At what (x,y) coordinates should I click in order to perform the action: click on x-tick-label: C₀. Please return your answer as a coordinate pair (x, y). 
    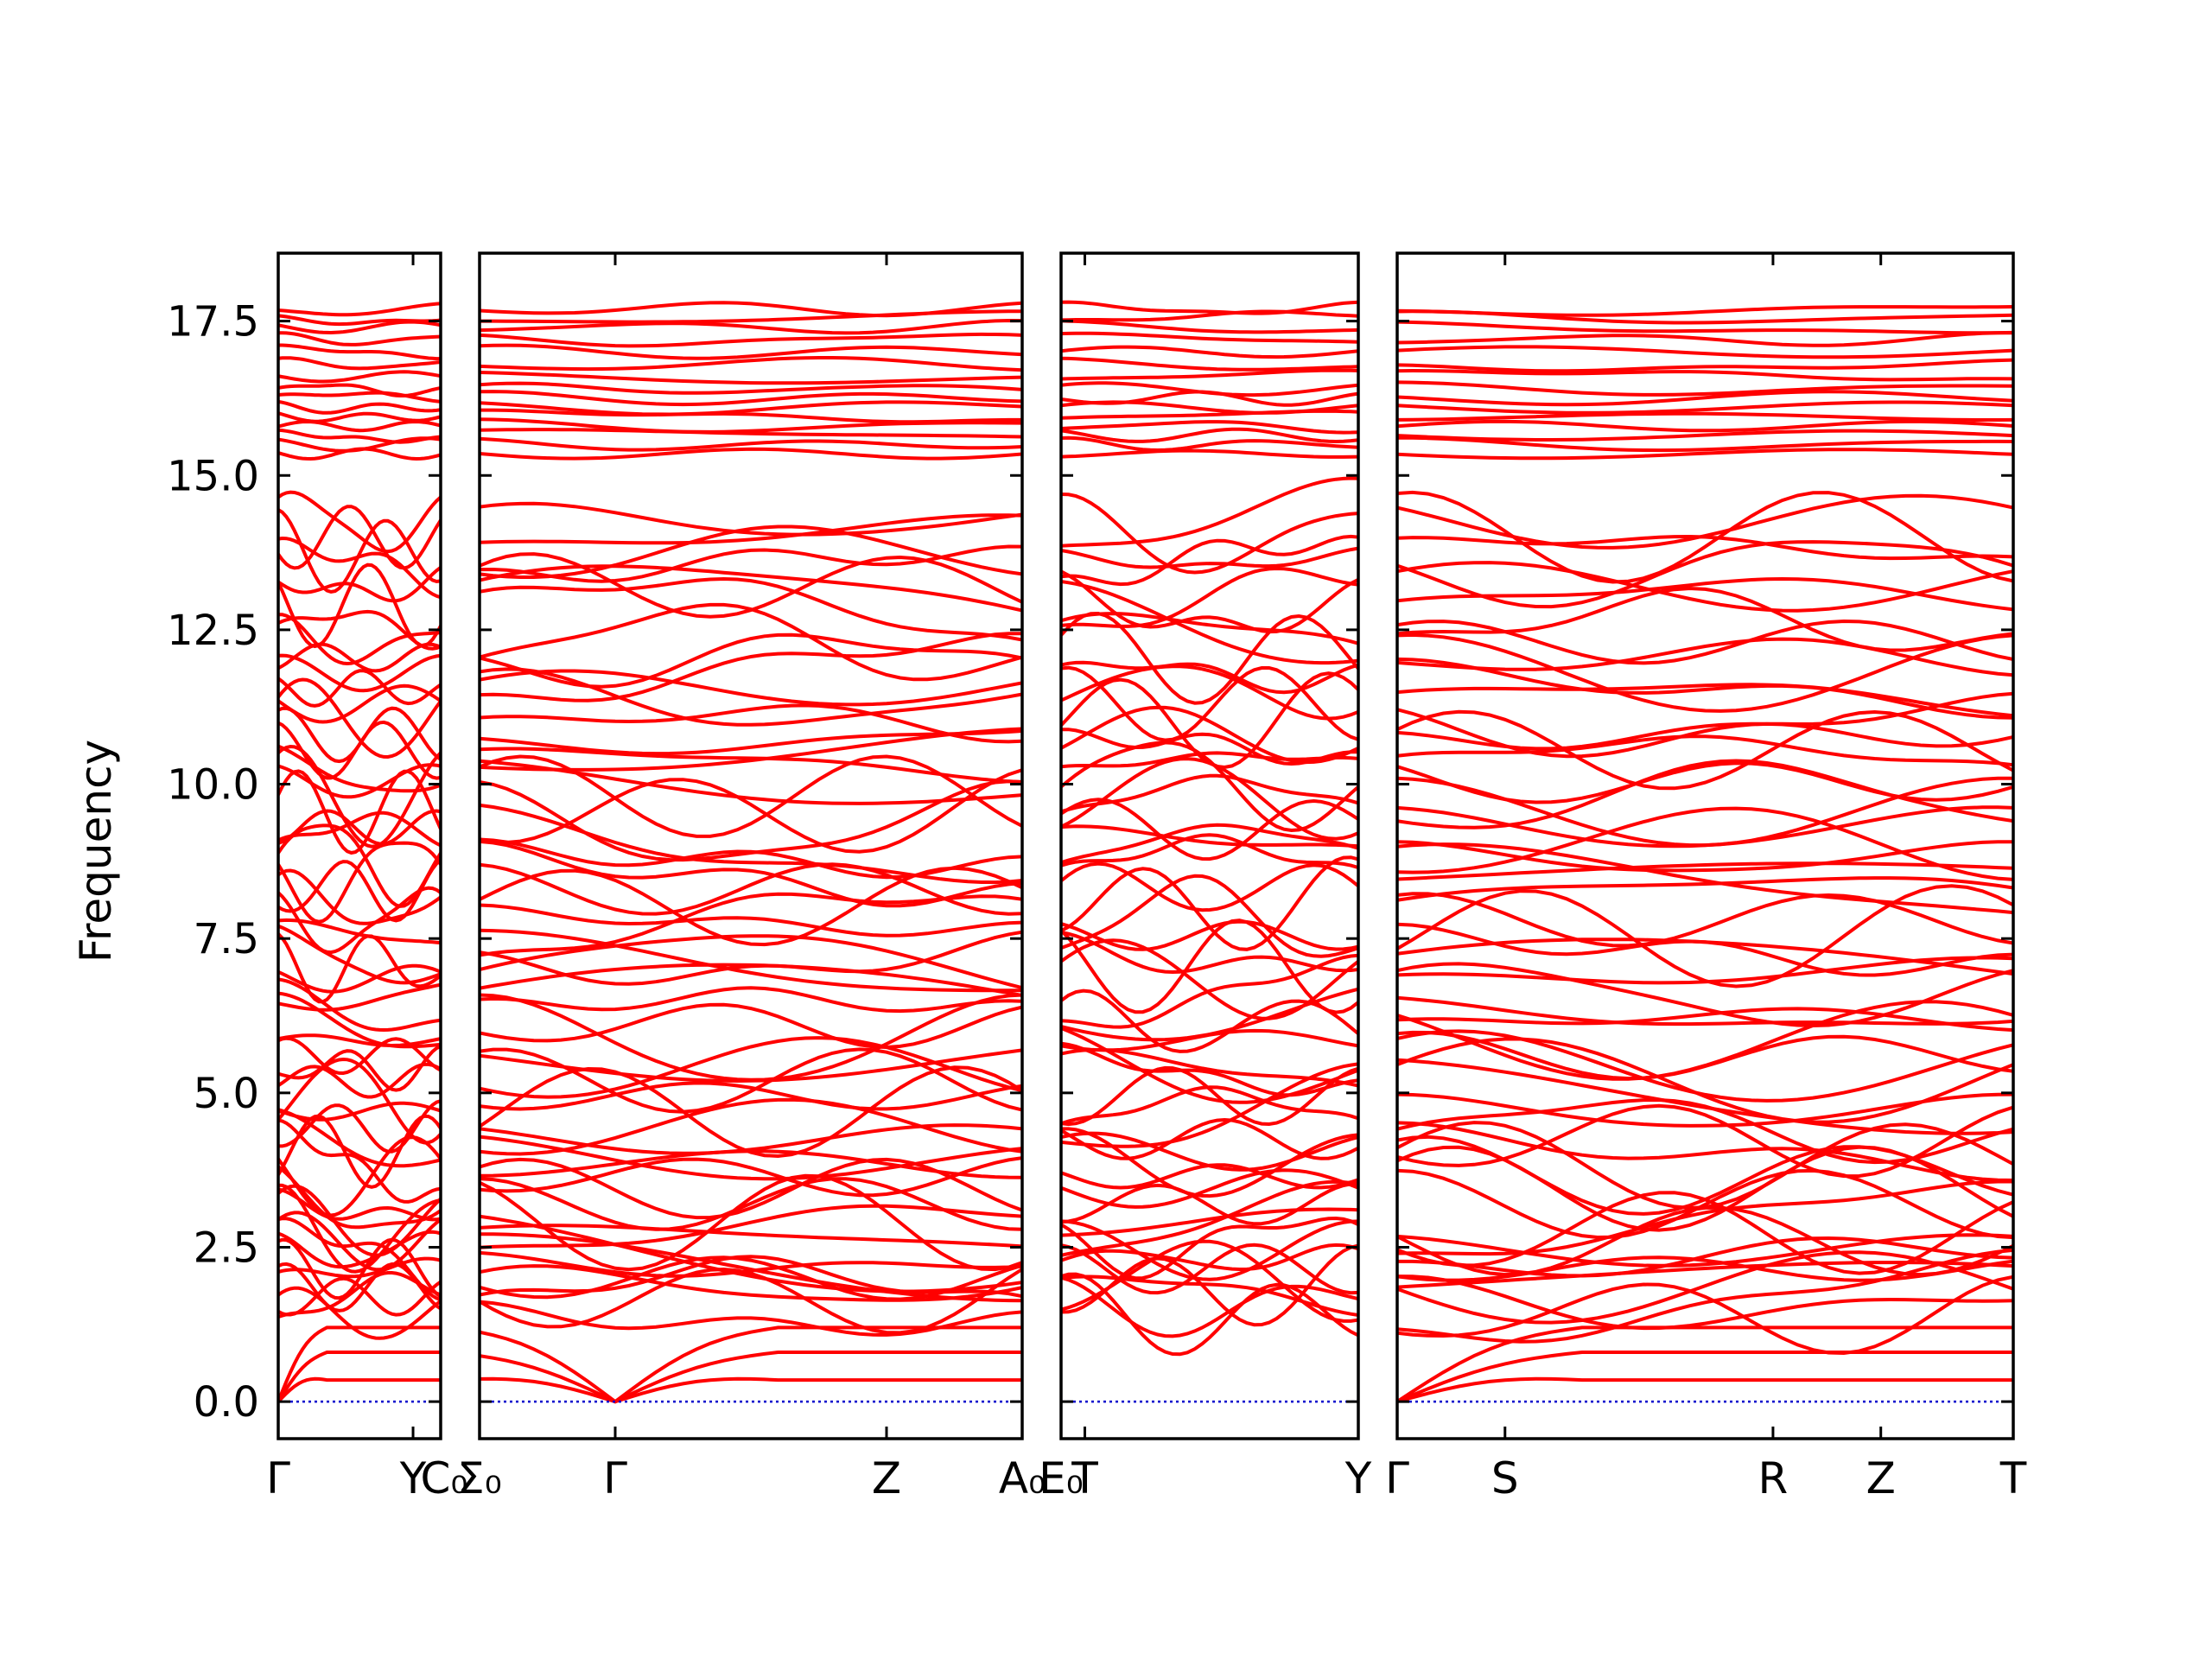
    Looking at the image, I should click on (444, 1478).